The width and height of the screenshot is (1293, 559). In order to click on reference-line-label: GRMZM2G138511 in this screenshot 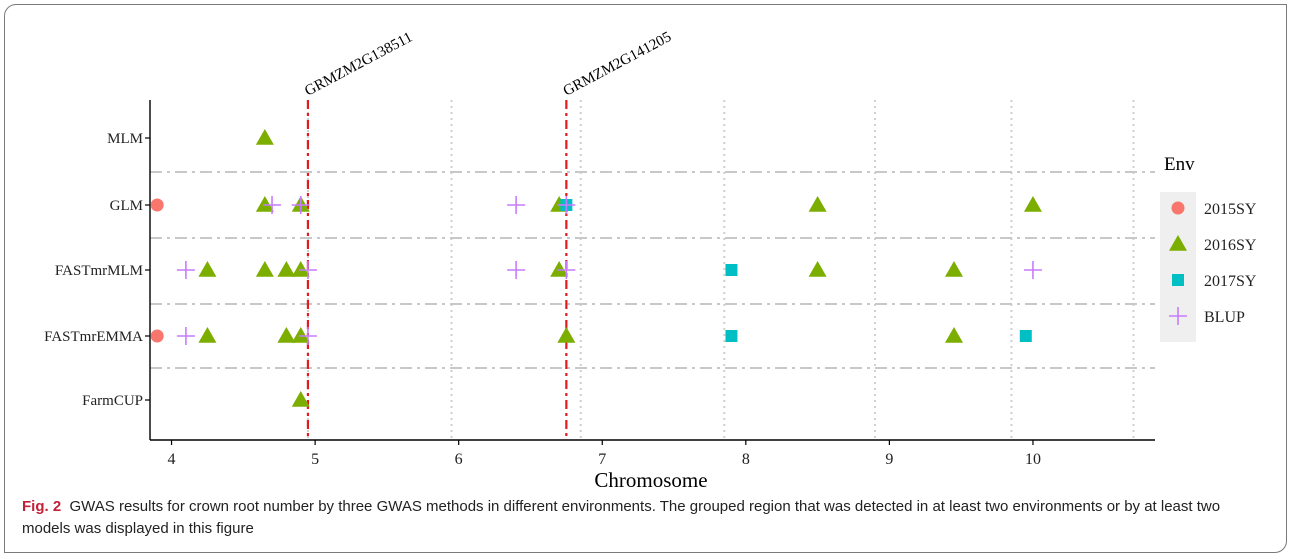, I will do `click(358, 64)`.